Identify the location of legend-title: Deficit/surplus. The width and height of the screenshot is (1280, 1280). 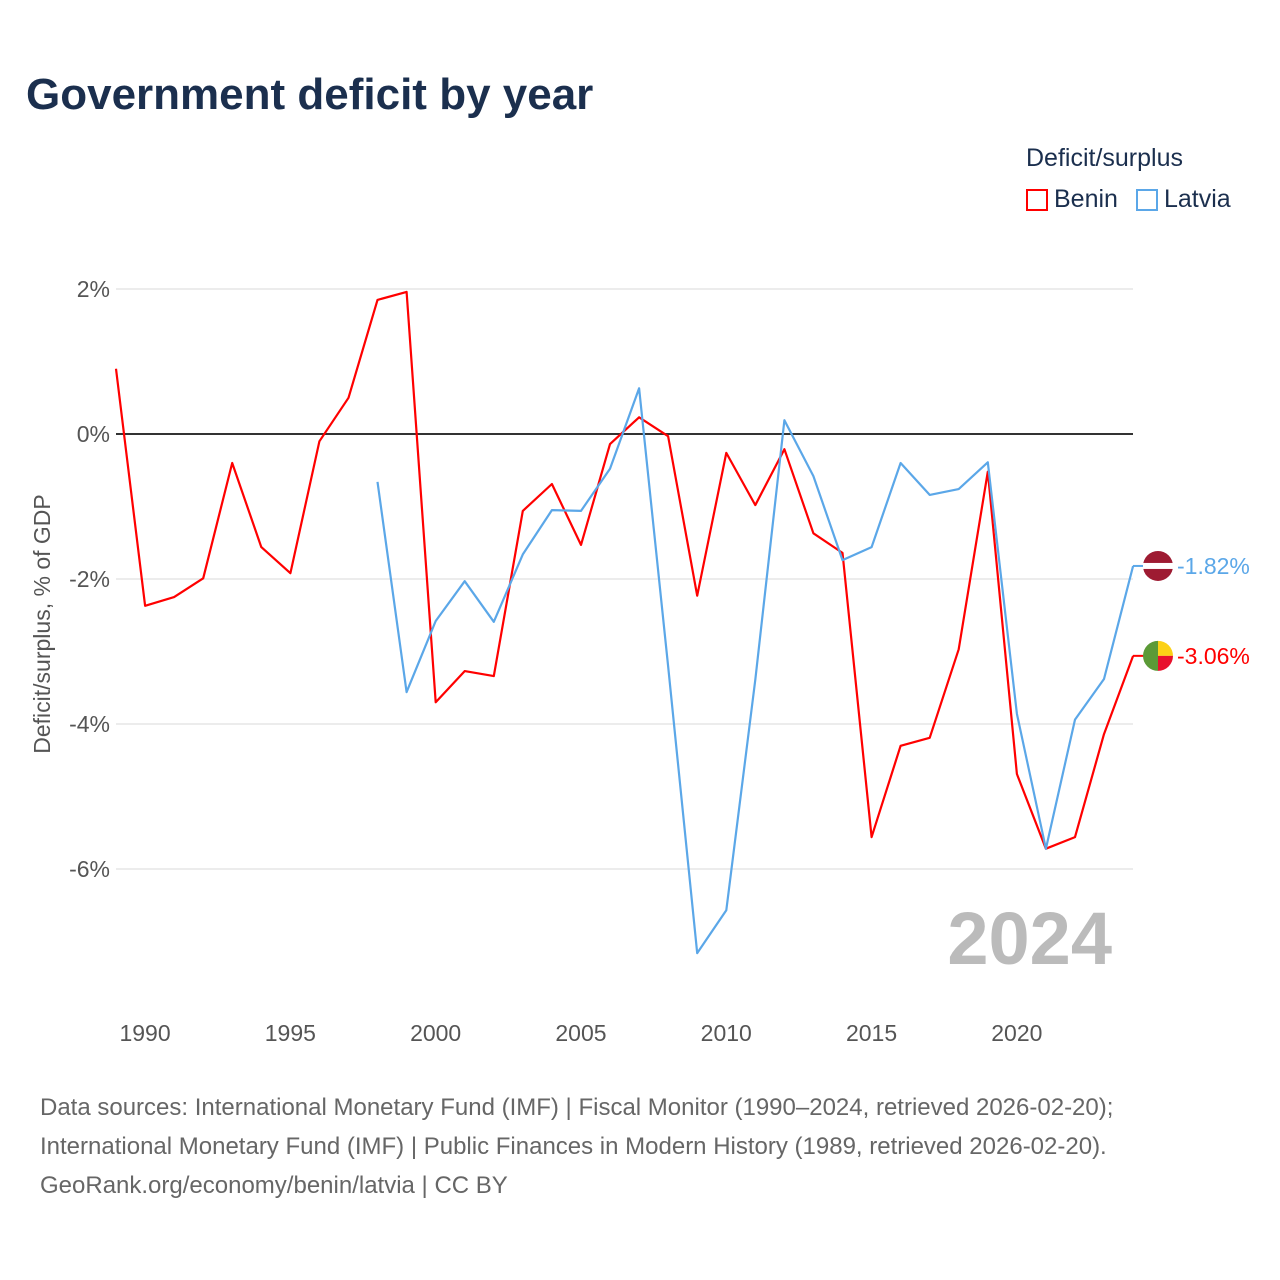
(1104, 158).